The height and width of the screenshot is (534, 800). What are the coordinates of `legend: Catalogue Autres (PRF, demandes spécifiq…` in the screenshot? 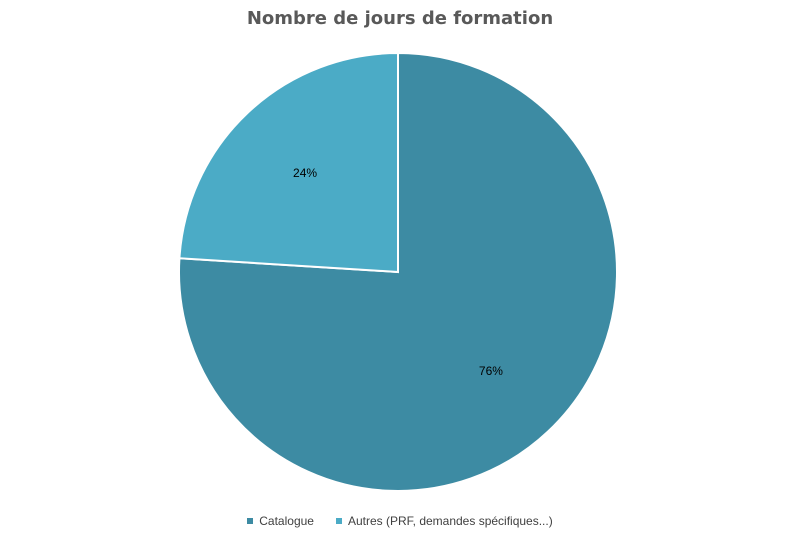 It's located at (400, 521).